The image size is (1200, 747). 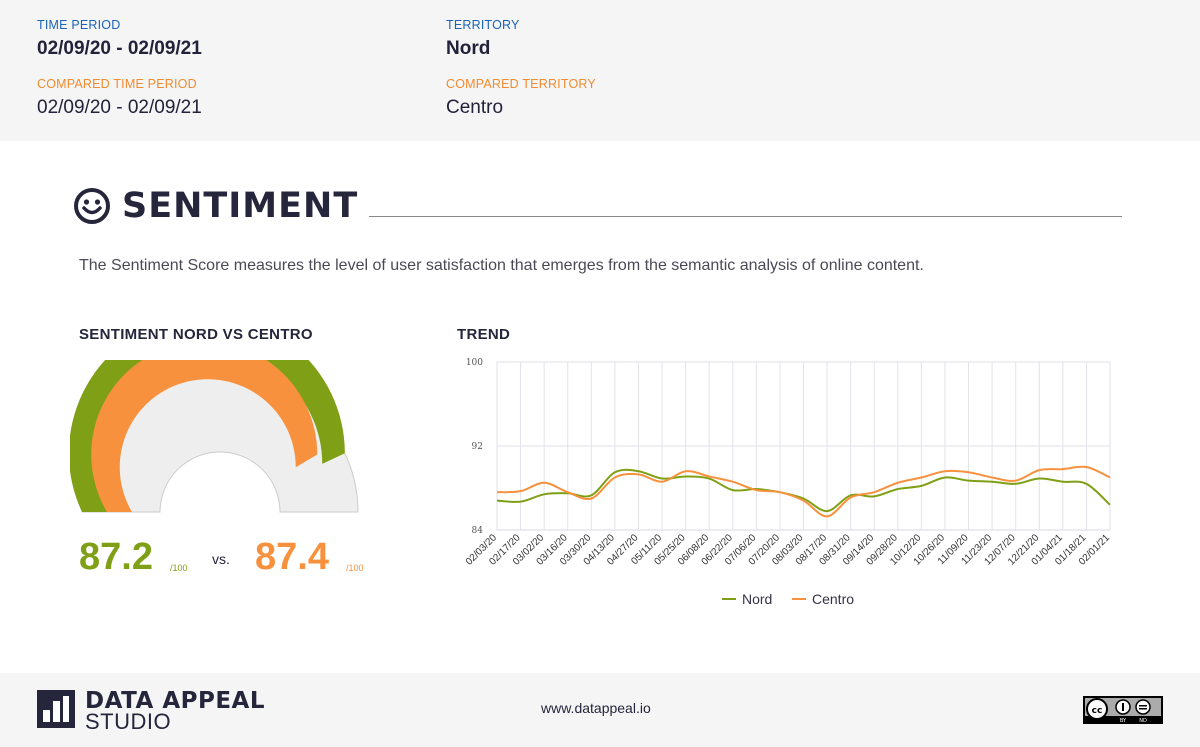 What do you see at coordinates (474, 363) in the screenshot?
I see `y-tick-label: 100` at bounding box center [474, 363].